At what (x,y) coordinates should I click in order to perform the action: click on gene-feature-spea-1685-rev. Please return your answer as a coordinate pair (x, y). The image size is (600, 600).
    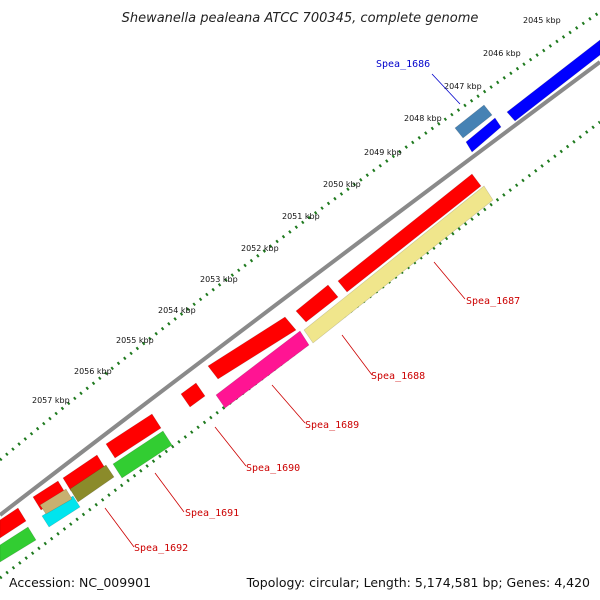
    Looking at the image, I should click on (483, 135).